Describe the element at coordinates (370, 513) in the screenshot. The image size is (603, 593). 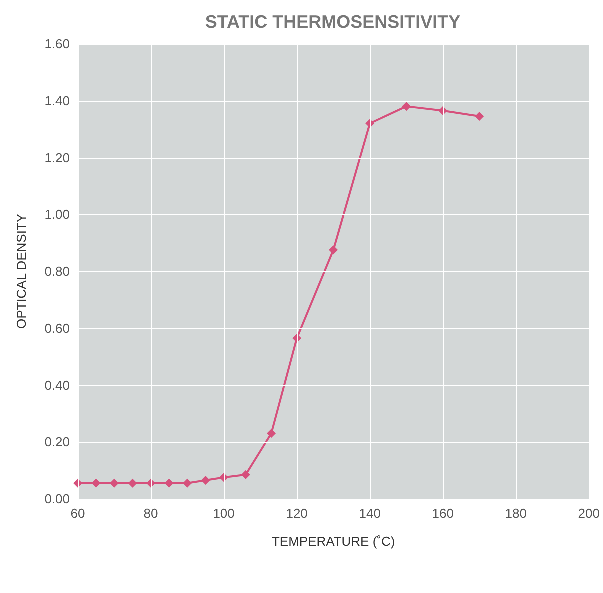
I see `x-tick-label: 140` at that location.